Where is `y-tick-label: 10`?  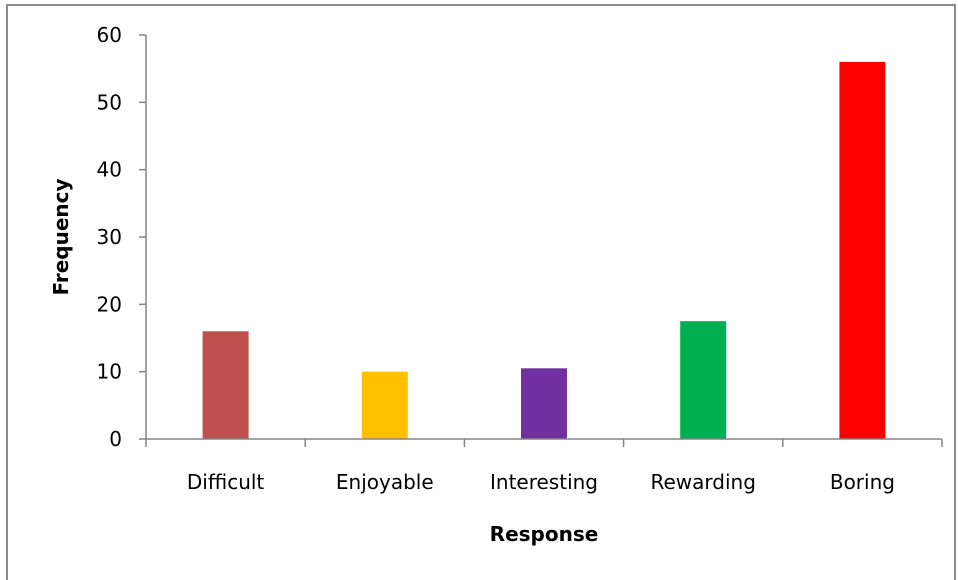 y-tick-label: 10 is located at coordinates (109, 372).